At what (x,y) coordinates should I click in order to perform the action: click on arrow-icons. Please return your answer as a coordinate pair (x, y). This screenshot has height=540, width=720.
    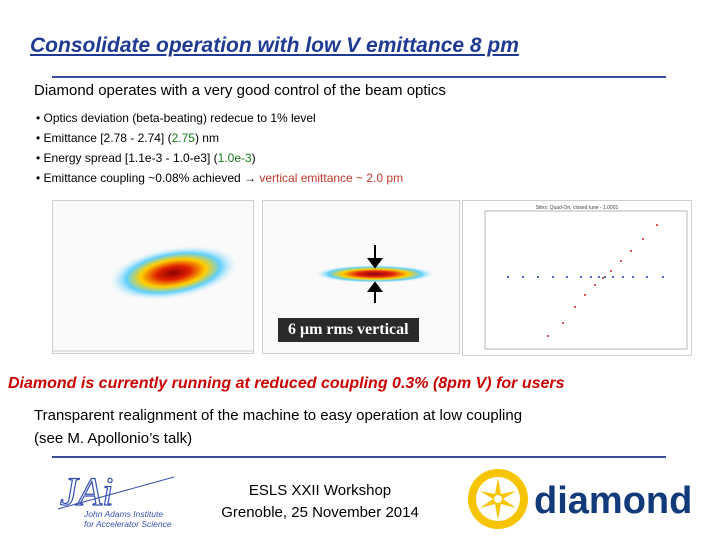
    Looking at the image, I should click on (375, 274).